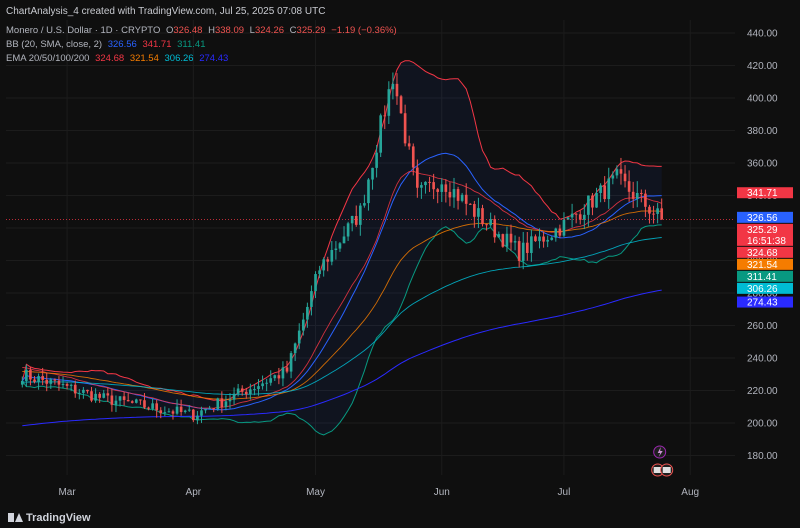 The width and height of the screenshot is (800, 528). I want to click on price-badge: 274.43, so click(765, 302).